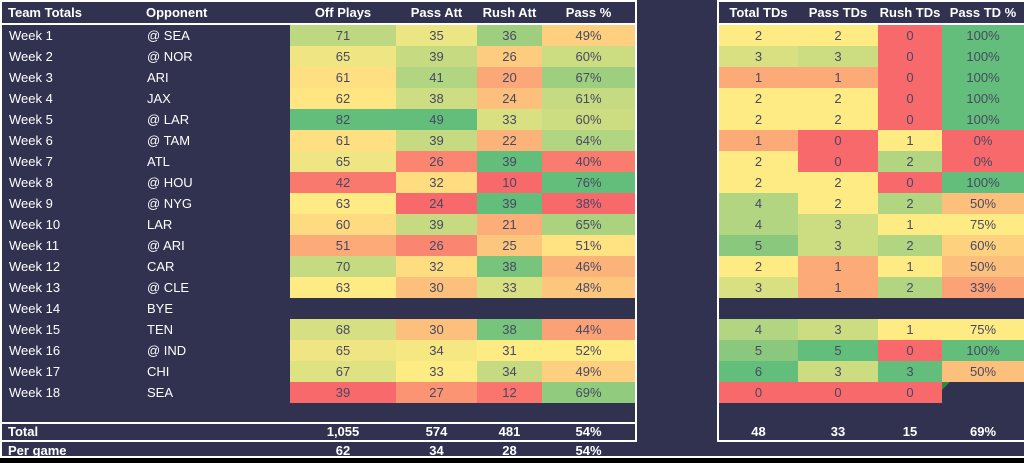 The height and width of the screenshot is (463, 1024). I want to click on week-label-cell: Week 5, so click(31, 119).